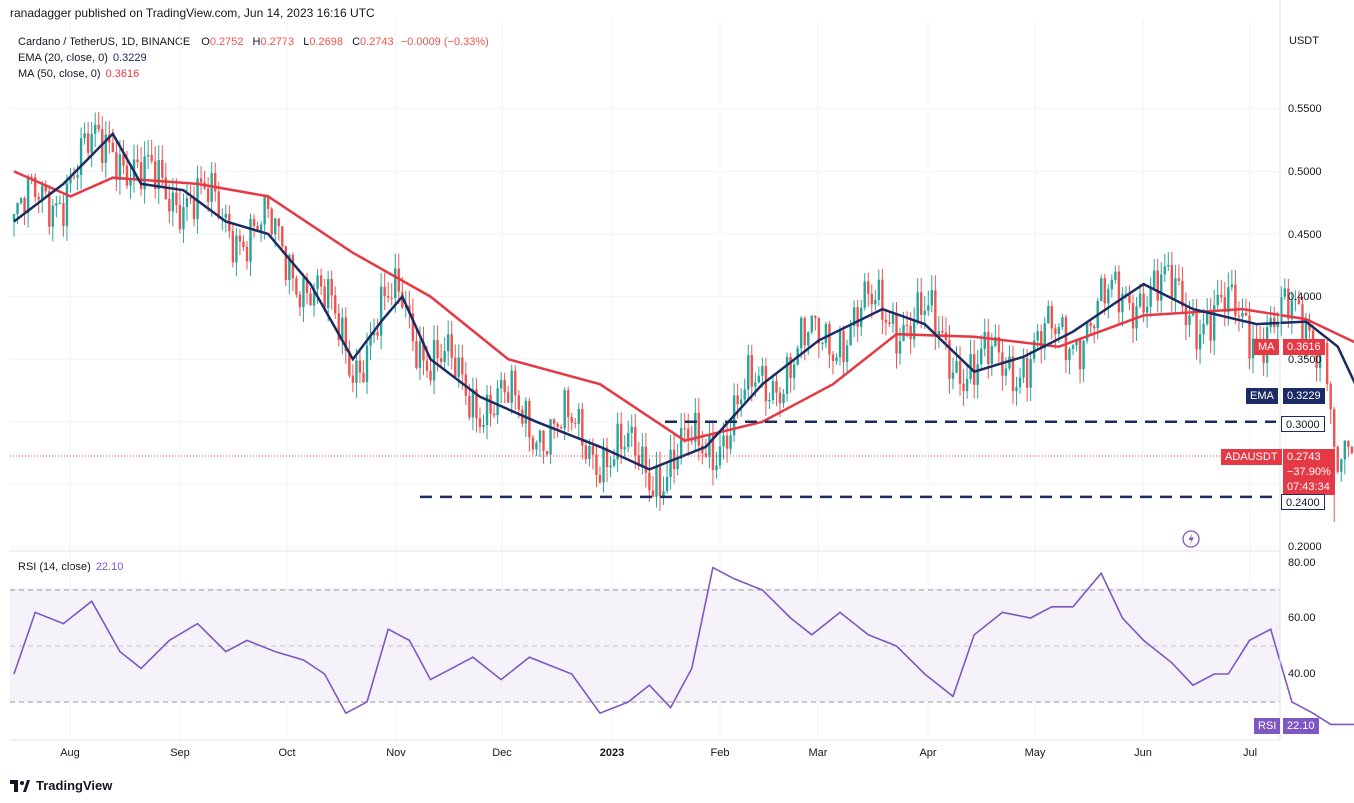 This screenshot has height=803, width=1354. Describe the element at coordinates (226, 42) in the screenshot. I see `open-value: 0.2752` at that location.